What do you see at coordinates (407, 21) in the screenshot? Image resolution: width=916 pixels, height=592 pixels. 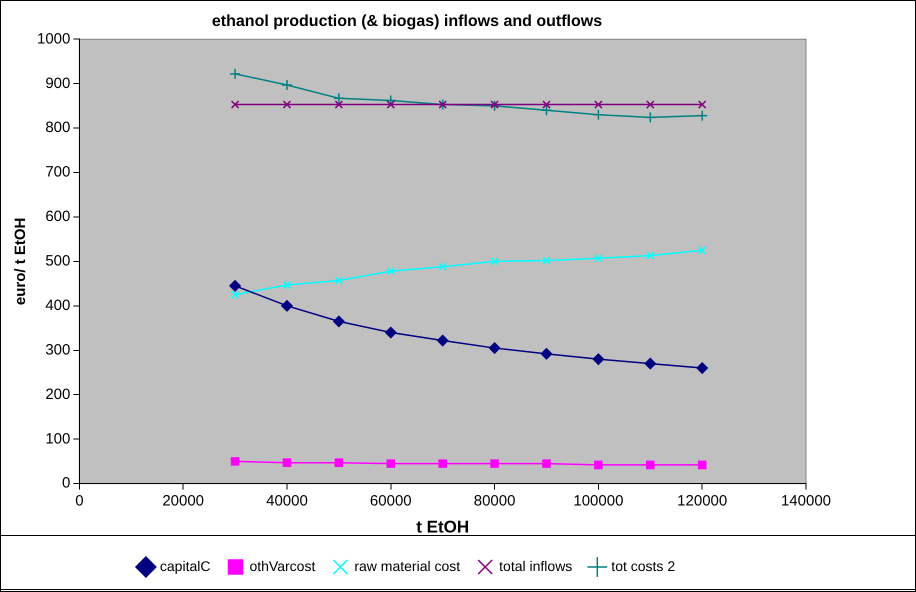 I see `chart-title: ethanol production (& biogas) inflows and outflows` at bounding box center [407, 21].